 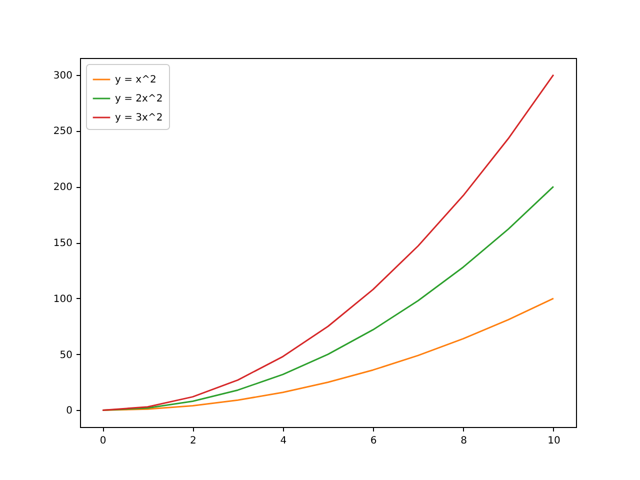 I want to click on x-tick-label: 8, so click(x=463, y=441).